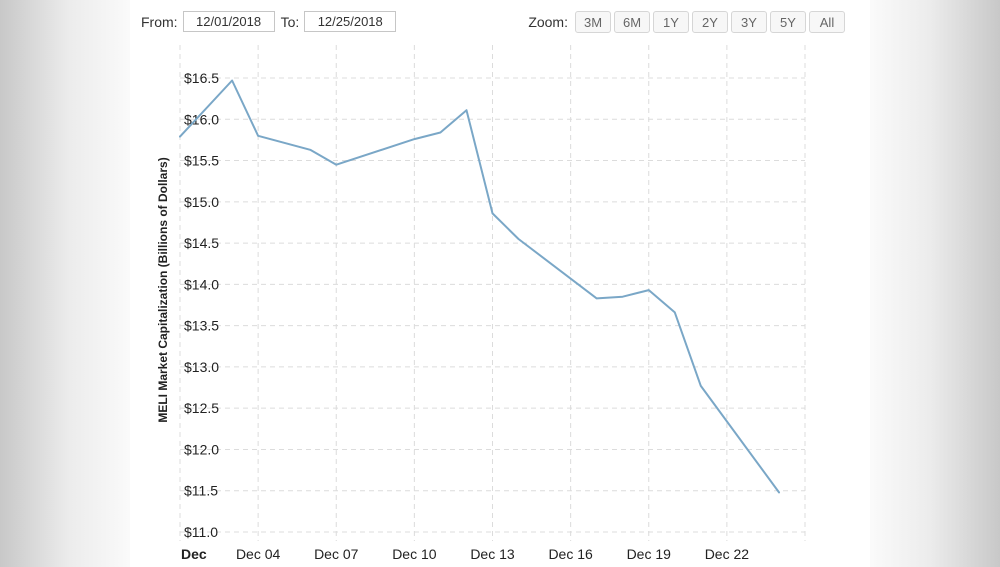 The height and width of the screenshot is (567, 1000). What do you see at coordinates (201, 449) in the screenshot?
I see `y-tick-label: $12.0` at bounding box center [201, 449].